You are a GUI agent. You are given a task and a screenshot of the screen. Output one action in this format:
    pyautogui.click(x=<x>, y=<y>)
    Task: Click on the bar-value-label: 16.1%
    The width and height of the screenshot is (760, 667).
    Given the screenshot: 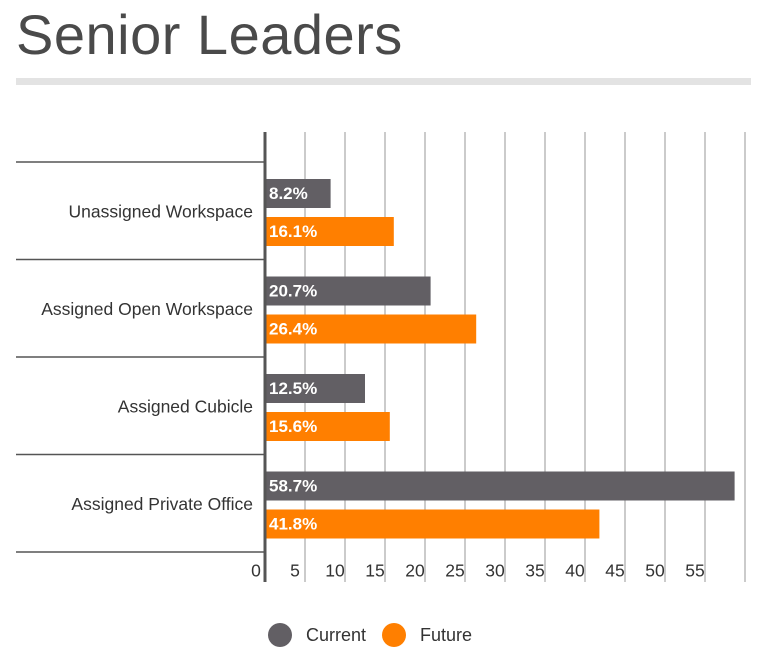 What is the action you would take?
    pyautogui.click(x=293, y=231)
    